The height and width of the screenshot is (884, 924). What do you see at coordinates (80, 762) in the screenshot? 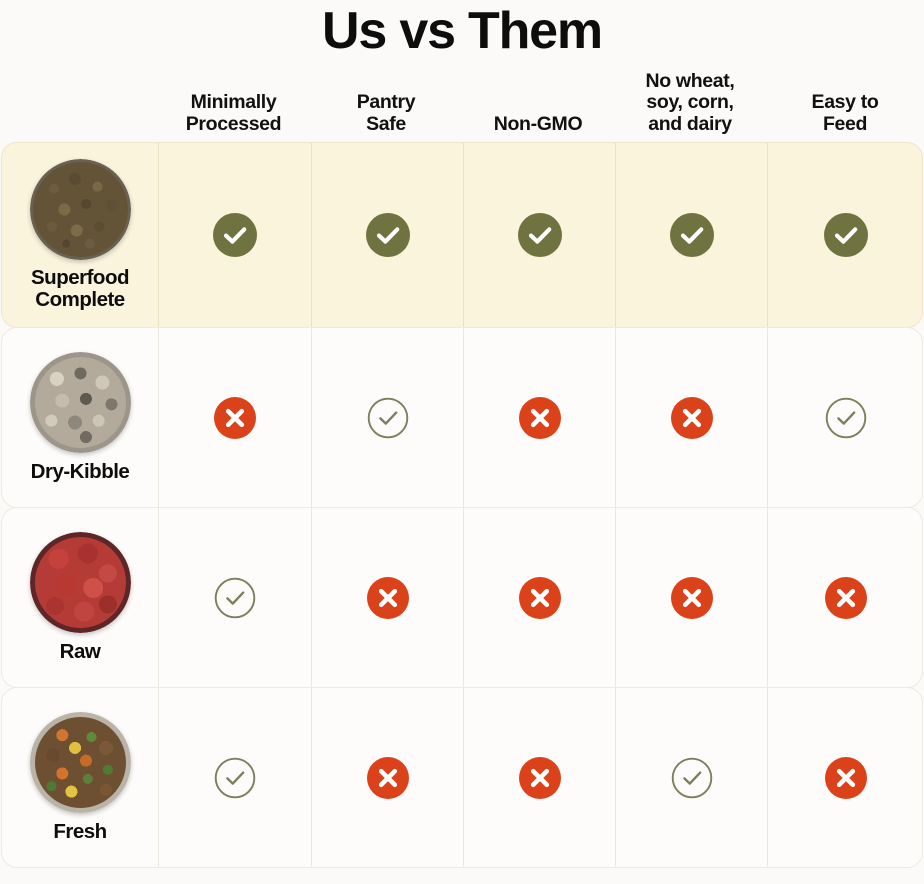
I see `bowl-fresh-food-image` at bounding box center [80, 762].